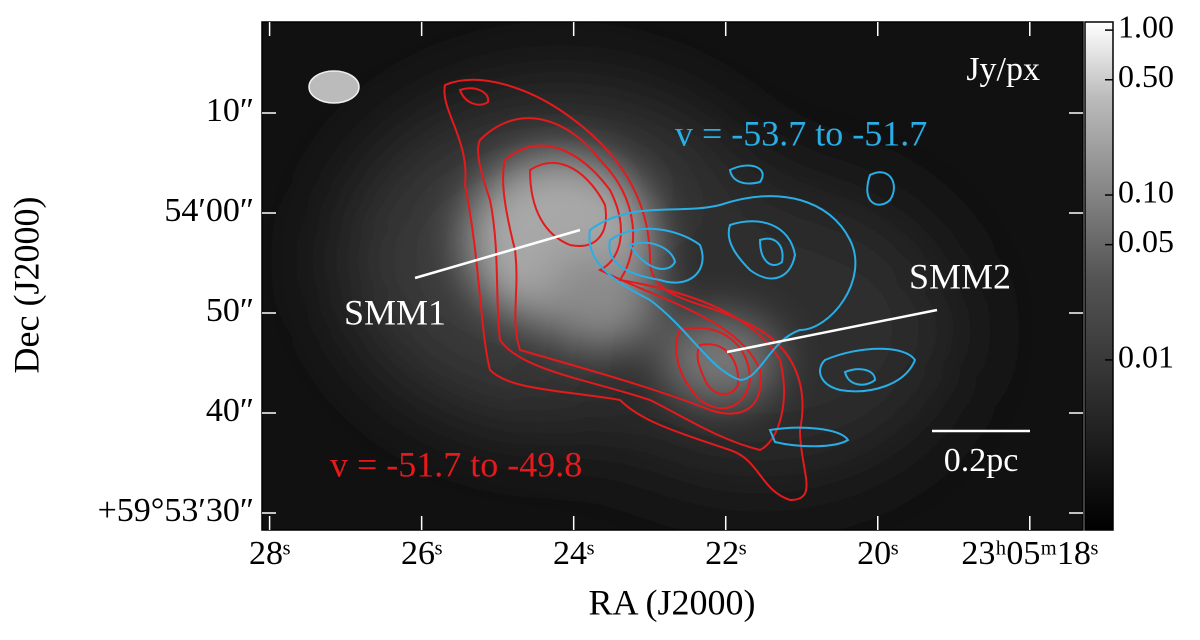 The height and width of the screenshot is (640, 1200). Describe the element at coordinates (334, 87) in the screenshot. I see `beam` at that location.